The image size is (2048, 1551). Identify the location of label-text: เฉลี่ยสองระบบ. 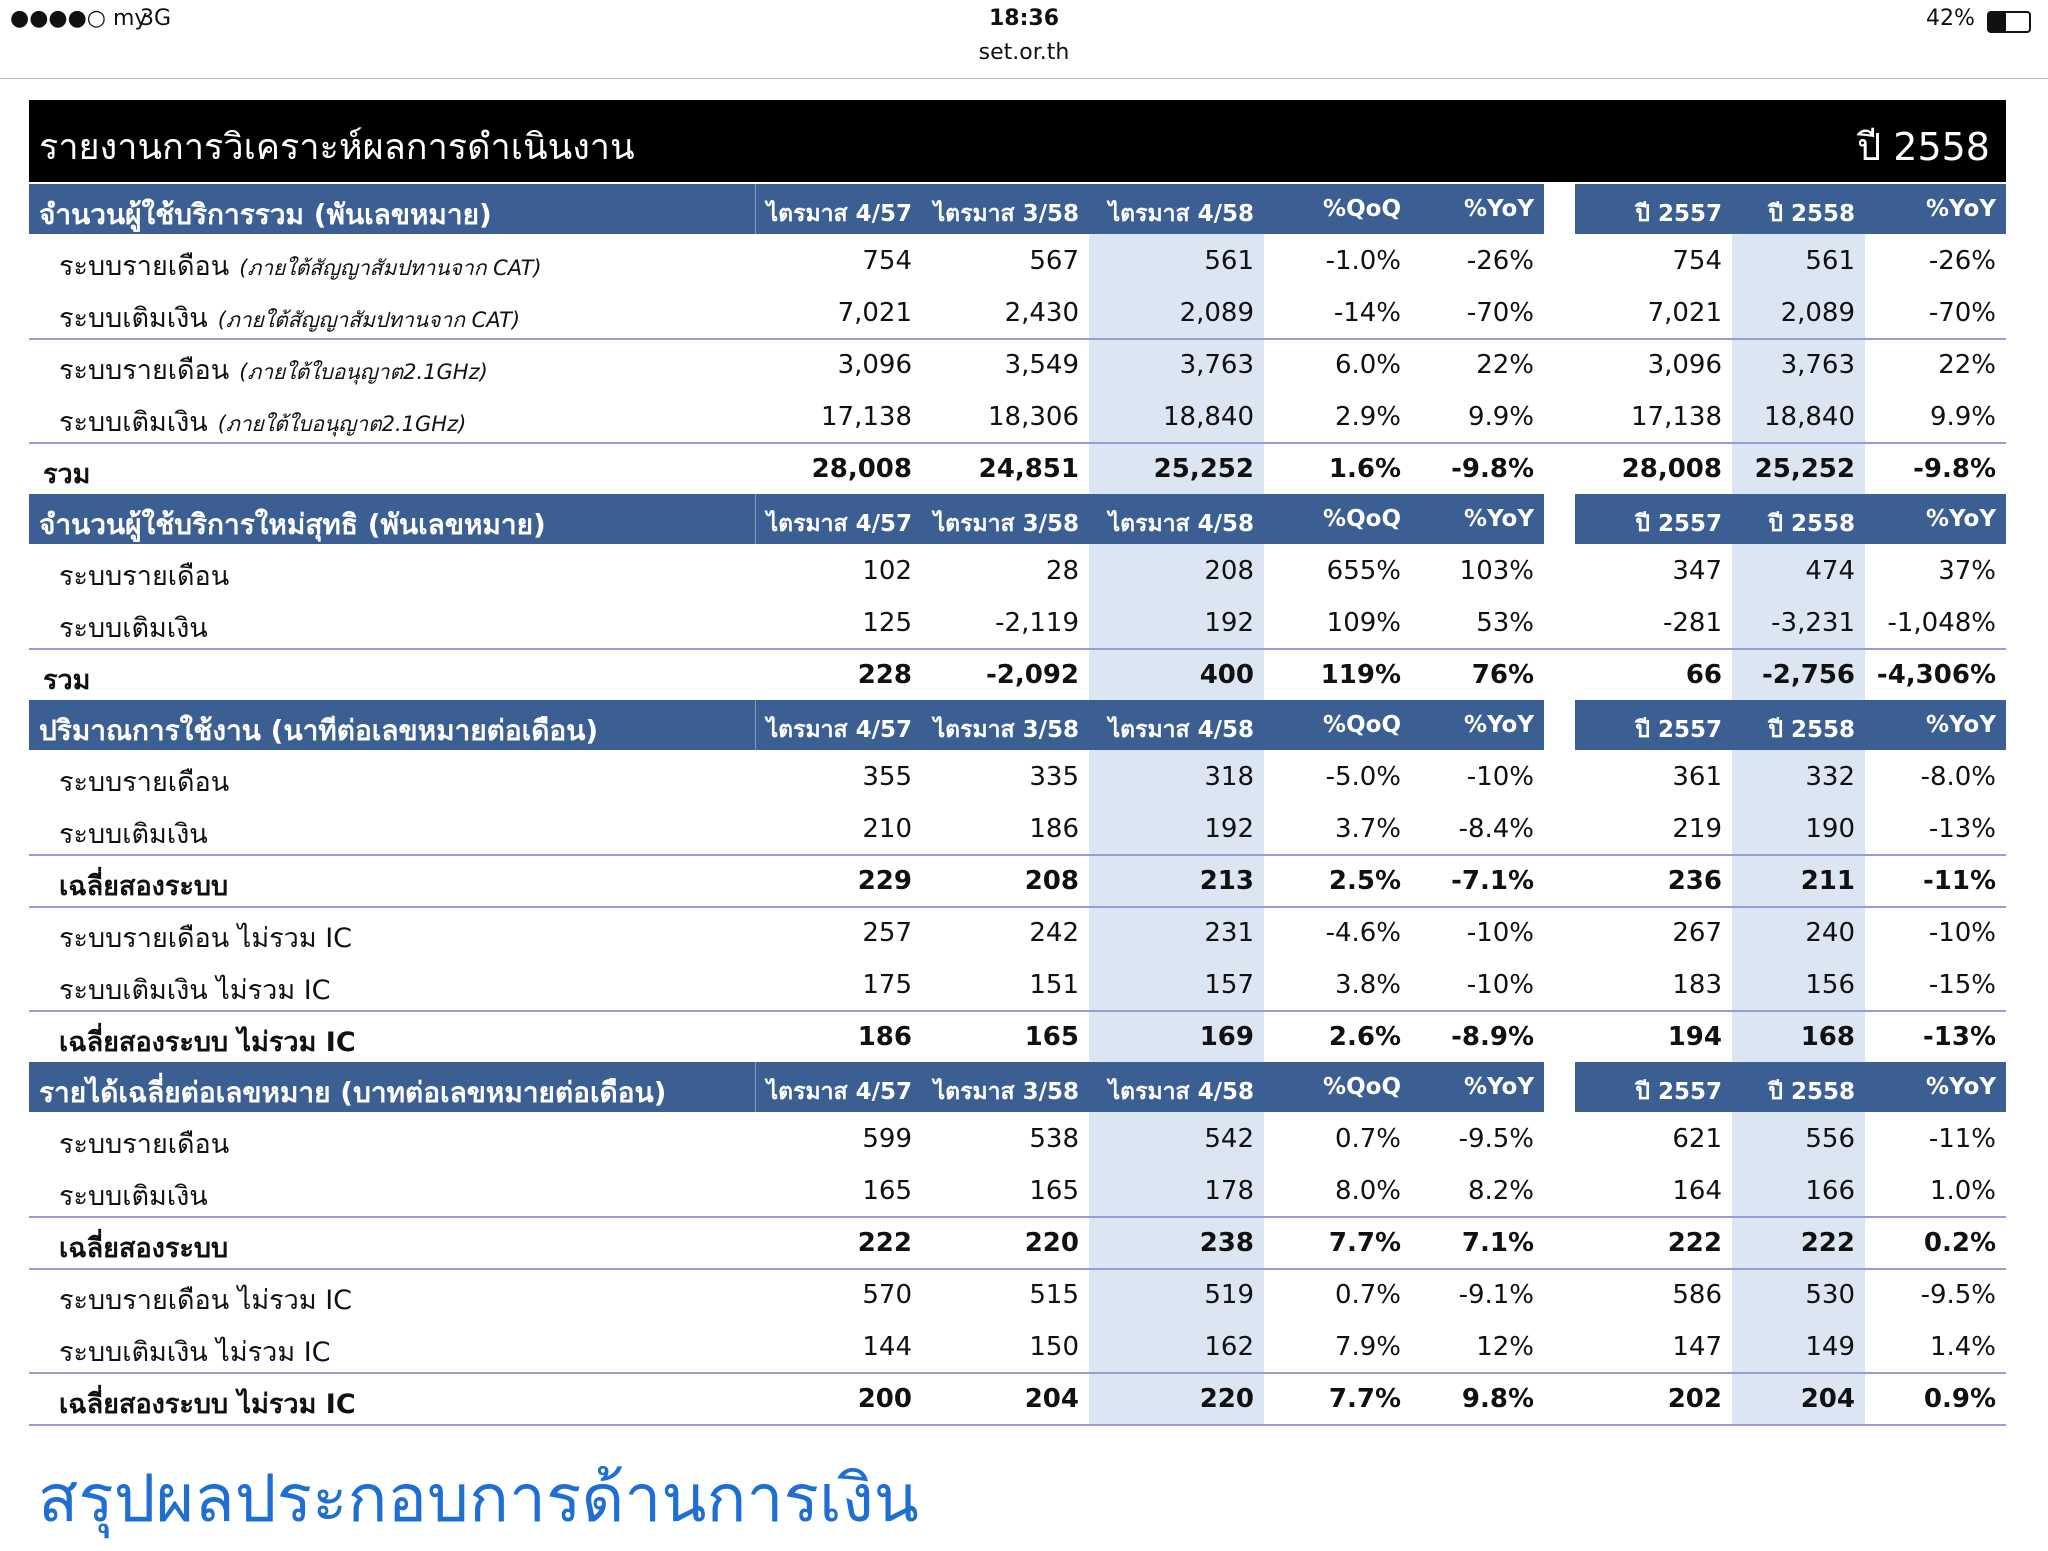
(144, 1248).